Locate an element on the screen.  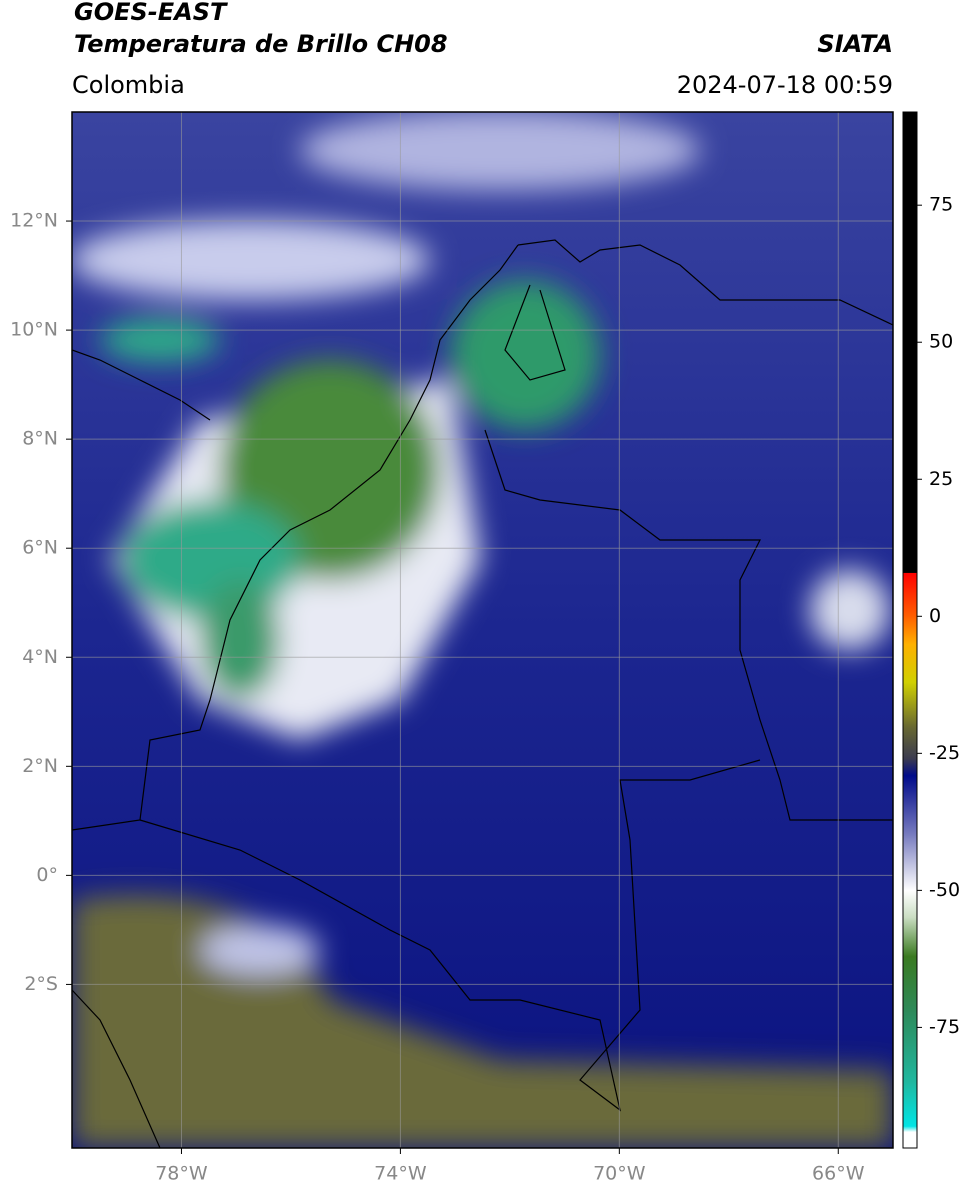
x-tick-label: 74°W is located at coordinates (400, 1174).